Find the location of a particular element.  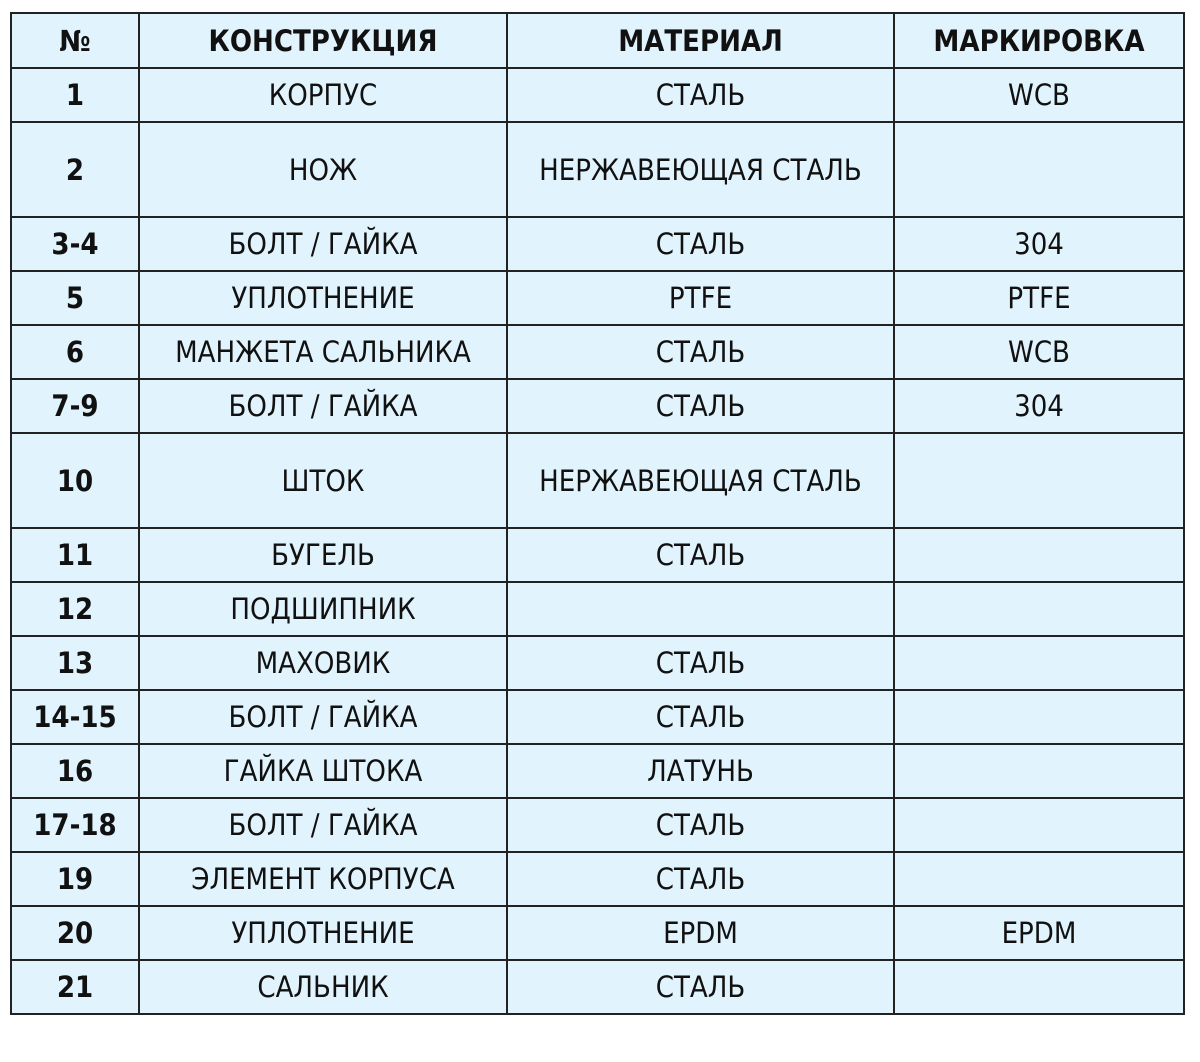

cell-num: 2 is located at coordinates (75, 169).